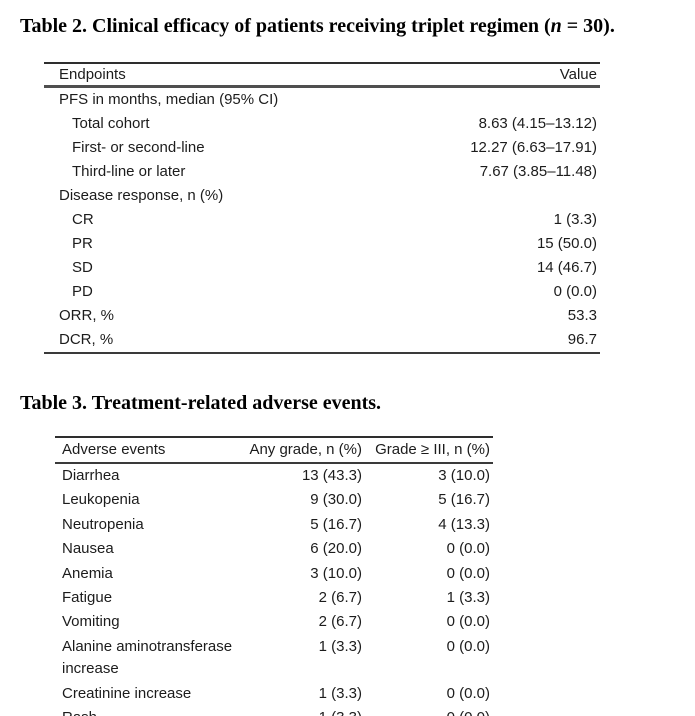  What do you see at coordinates (274, 622) in the screenshot?
I see `table-row: Vomiting 2 (6.7) 0 (0.0)` at bounding box center [274, 622].